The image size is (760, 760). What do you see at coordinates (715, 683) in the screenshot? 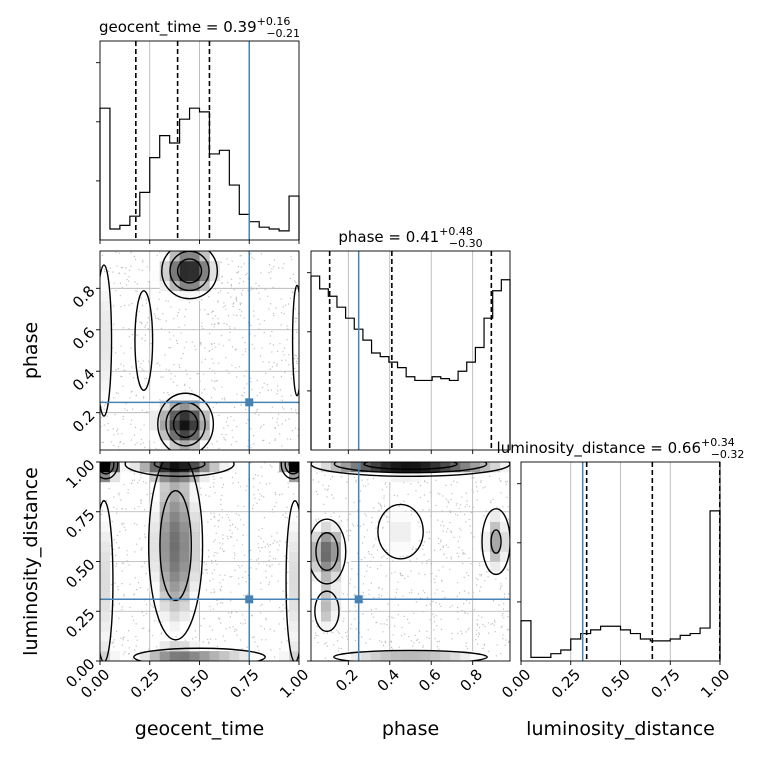
I see `x-tick-label: 1.00` at bounding box center [715, 683].